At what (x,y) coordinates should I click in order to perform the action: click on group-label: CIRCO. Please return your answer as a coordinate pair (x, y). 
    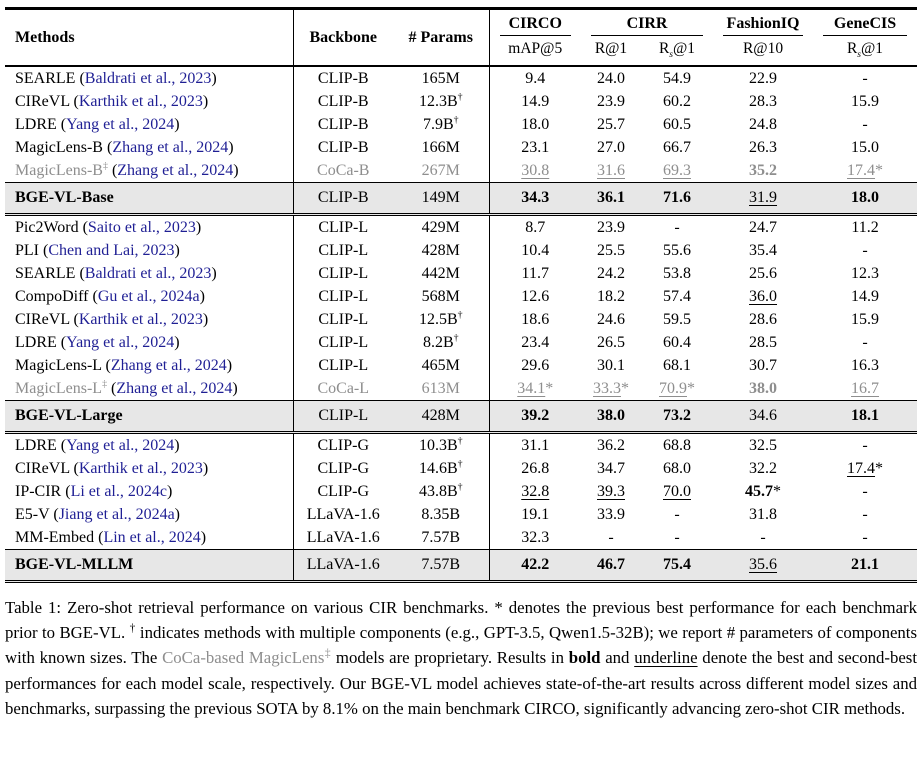
    Looking at the image, I should click on (535, 25).